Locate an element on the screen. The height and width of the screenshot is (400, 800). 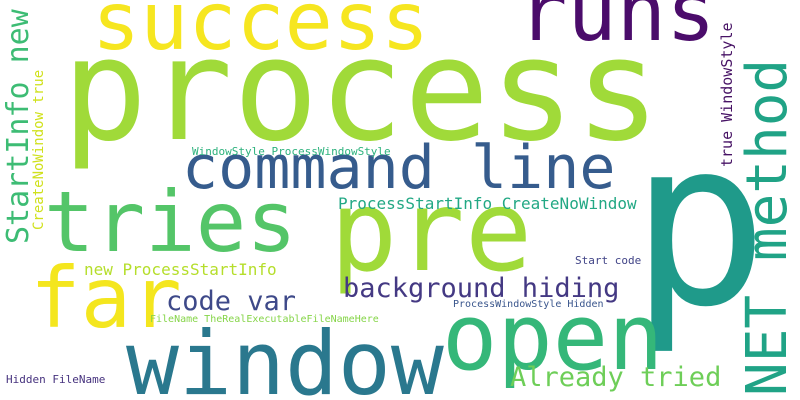
word-createnowindow-true: CreateNoWindow true is located at coordinates (39, 149).